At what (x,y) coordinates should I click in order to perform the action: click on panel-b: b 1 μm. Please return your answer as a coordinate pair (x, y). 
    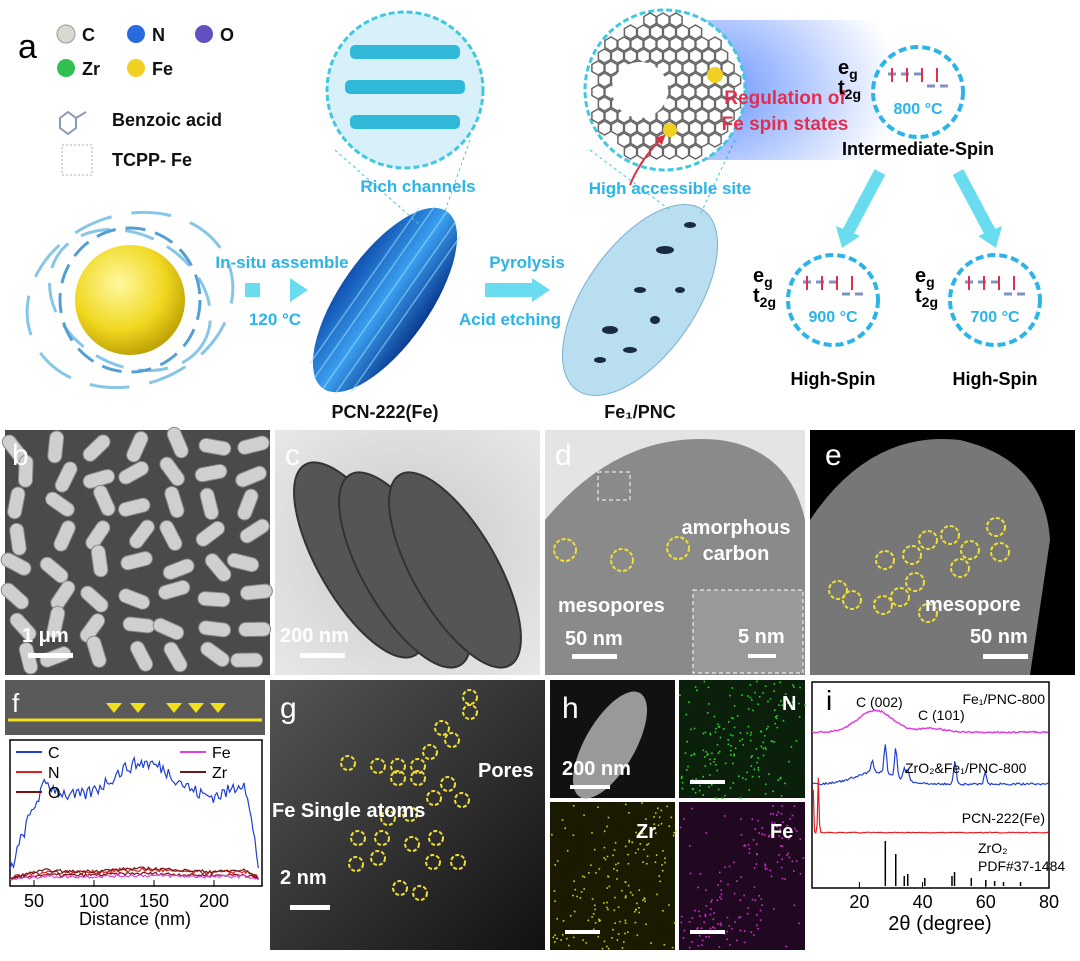
    Looking at the image, I should click on (136, 550).